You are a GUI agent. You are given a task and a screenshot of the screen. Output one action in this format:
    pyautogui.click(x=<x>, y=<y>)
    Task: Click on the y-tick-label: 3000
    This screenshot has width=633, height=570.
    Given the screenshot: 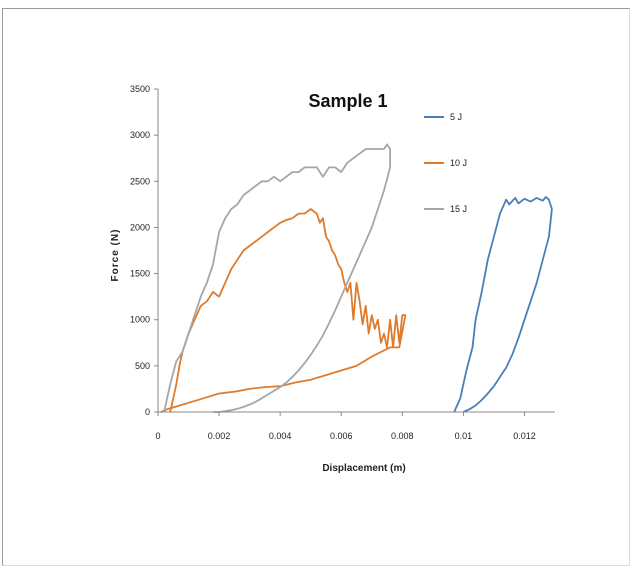 What is the action you would take?
    pyautogui.click(x=140, y=135)
    